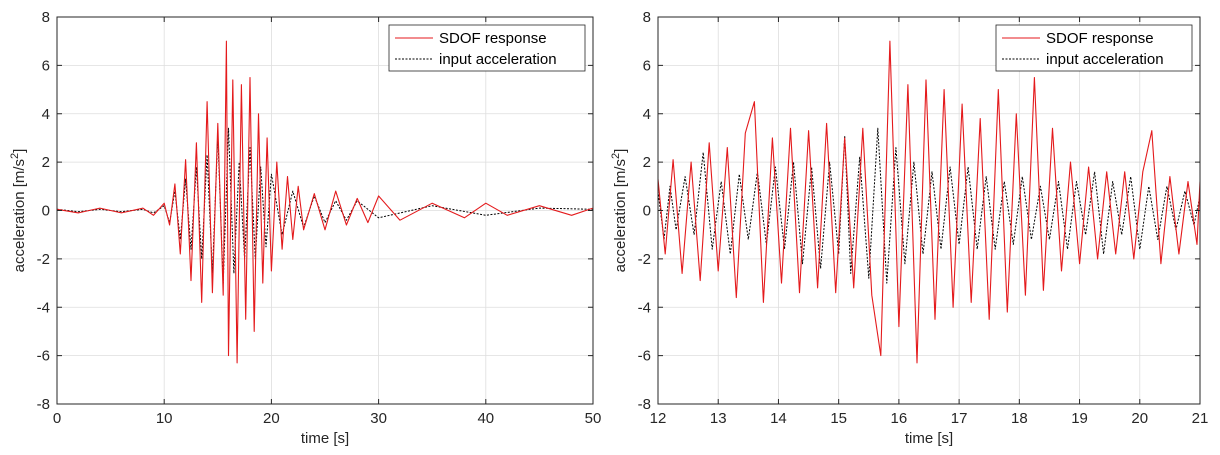 Image resolution: width=1220 pixels, height=455 pixels. I want to click on x-tick-label: 16, so click(899, 418).